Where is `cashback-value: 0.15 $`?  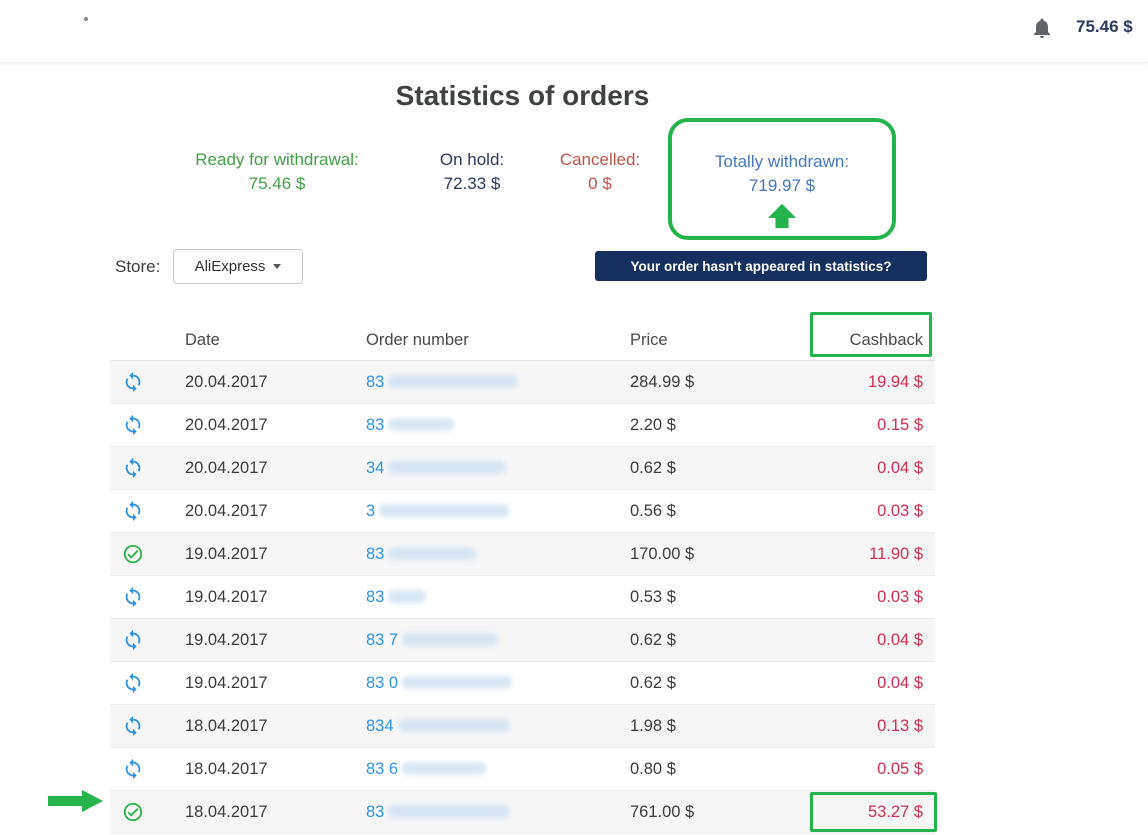 cashback-value: 0.15 $ is located at coordinates (900, 424).